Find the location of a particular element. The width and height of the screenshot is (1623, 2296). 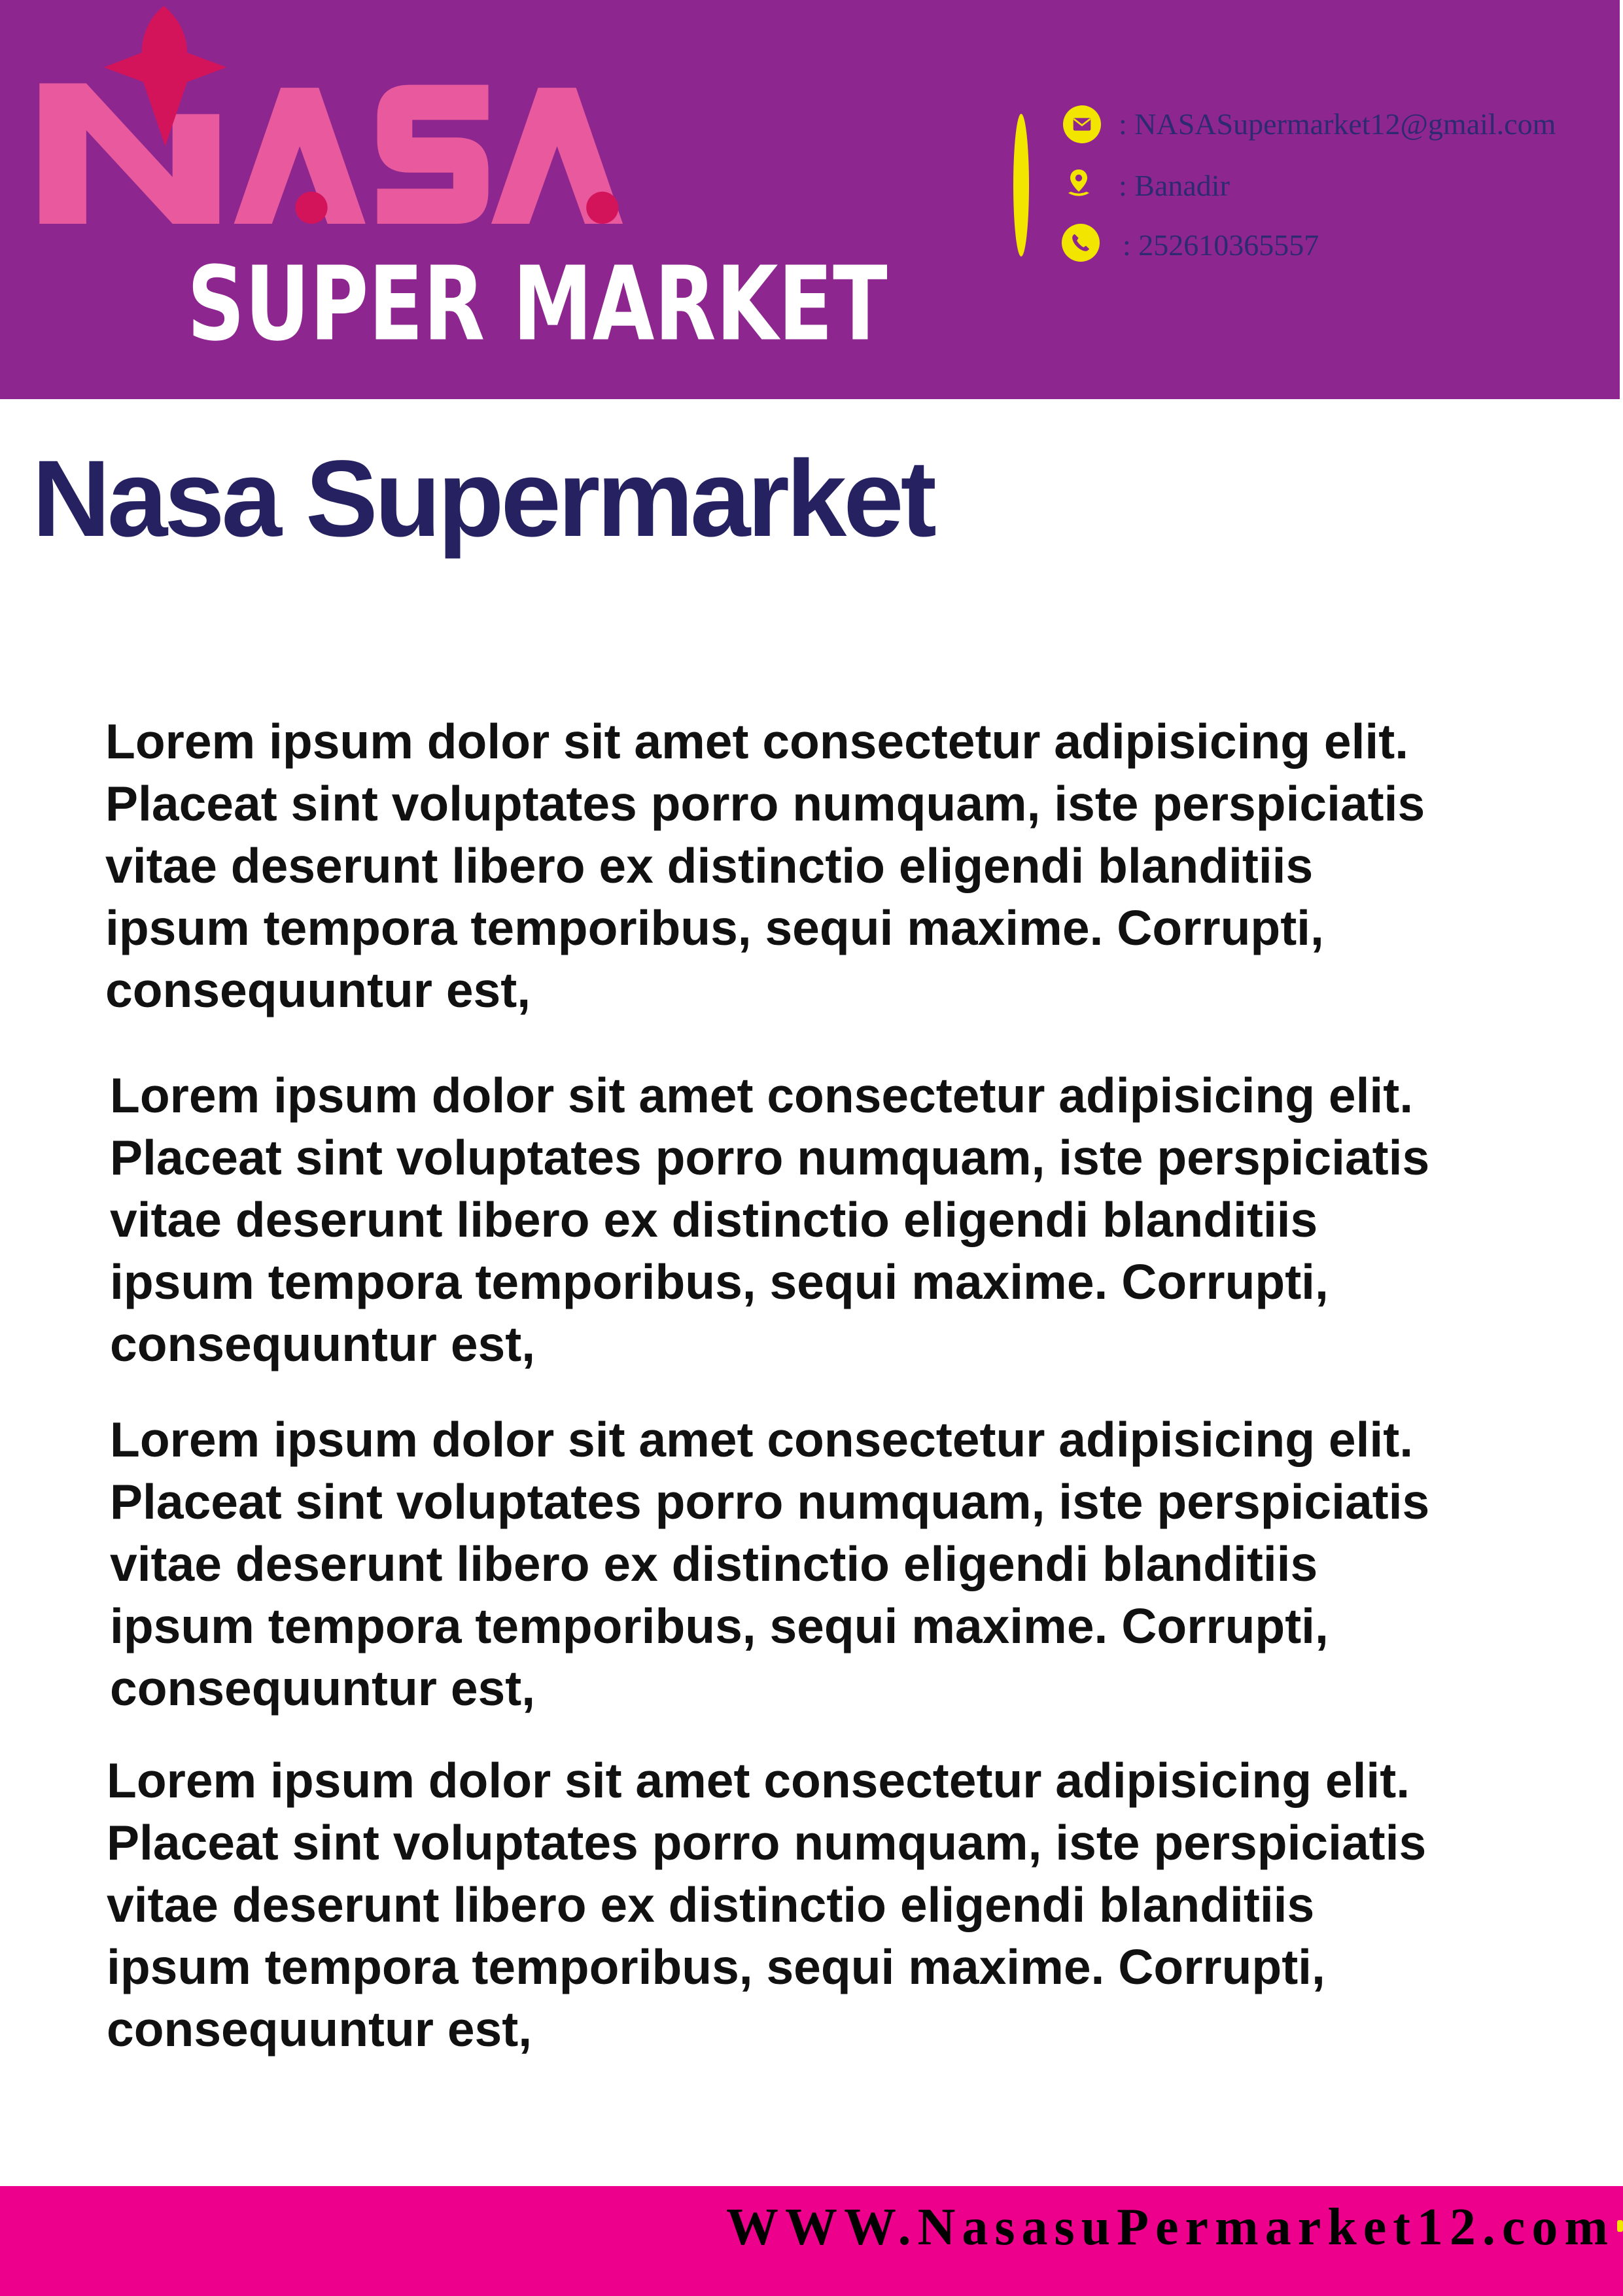

phone-icon is located at coordinates (1081, 243).